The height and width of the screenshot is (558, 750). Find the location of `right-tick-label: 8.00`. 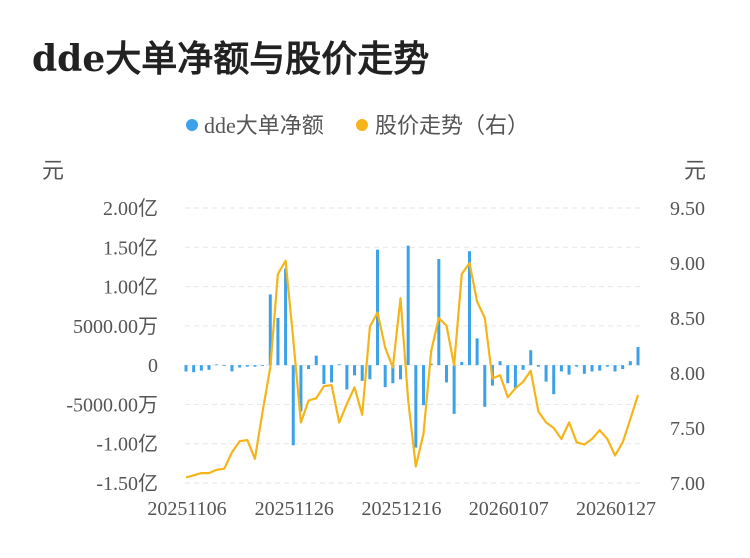

right-tick-label: 8.00 is located at coordinates (687, 374).